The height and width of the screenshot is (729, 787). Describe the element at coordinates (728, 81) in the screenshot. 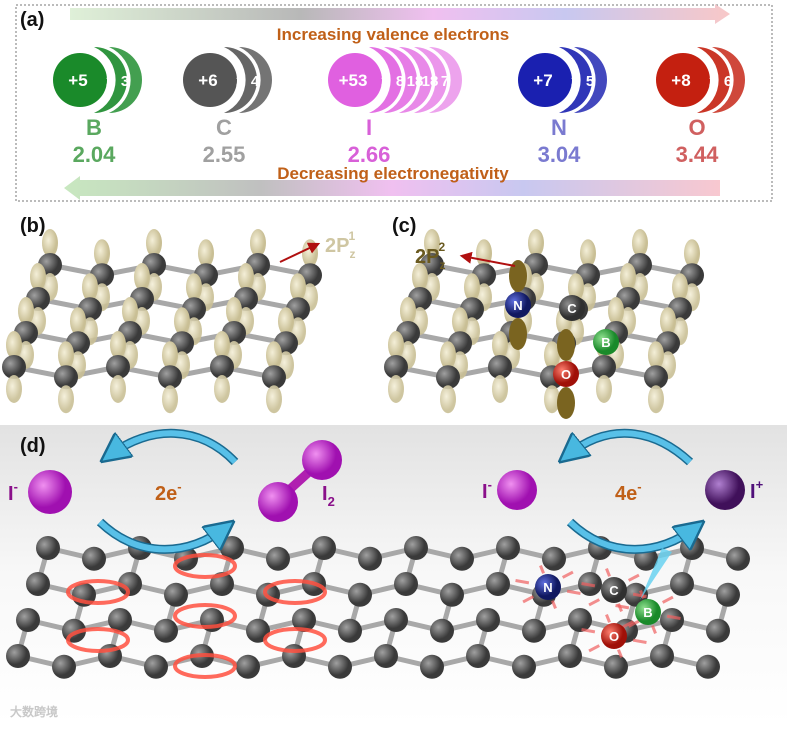

I see `shell-count: 6` at that location.